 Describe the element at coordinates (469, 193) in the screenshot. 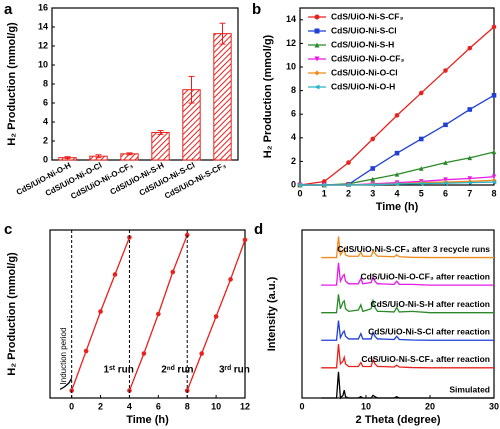

I see `x-tick-label: 7` at that location.